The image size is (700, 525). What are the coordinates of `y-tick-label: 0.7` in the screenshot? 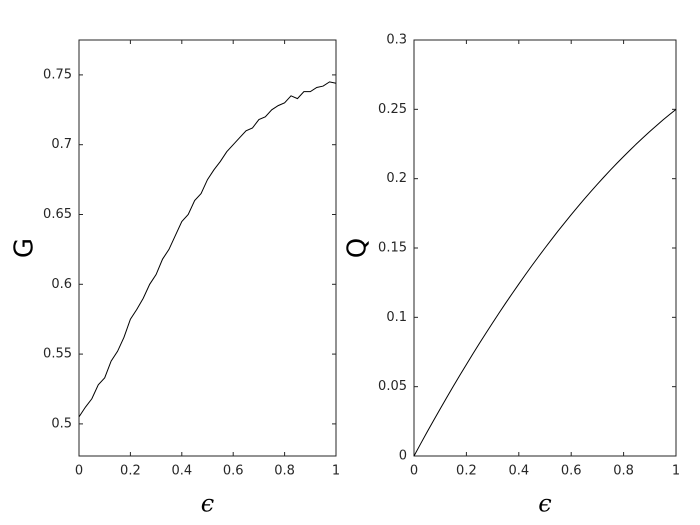 It's located at (61, 144).